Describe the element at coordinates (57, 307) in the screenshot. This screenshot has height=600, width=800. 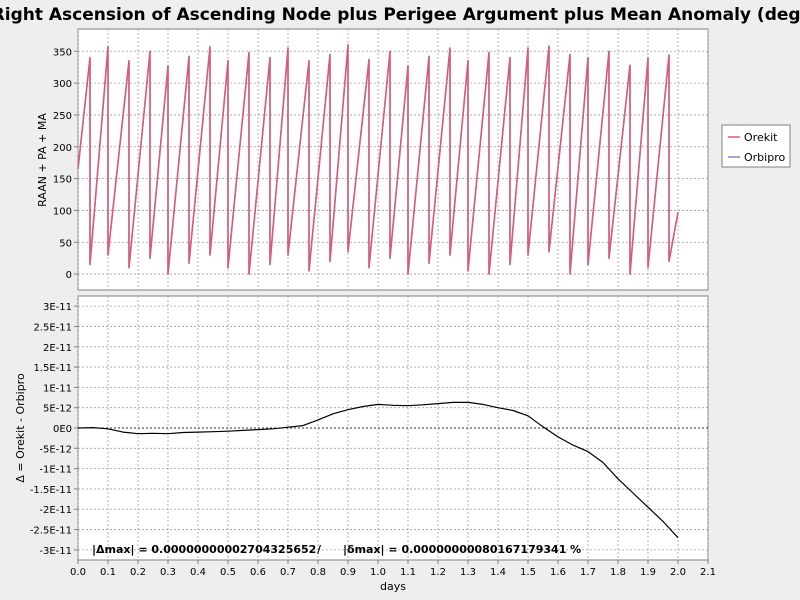
I see `bottom-y-tick-label: 3E-11` at that location.